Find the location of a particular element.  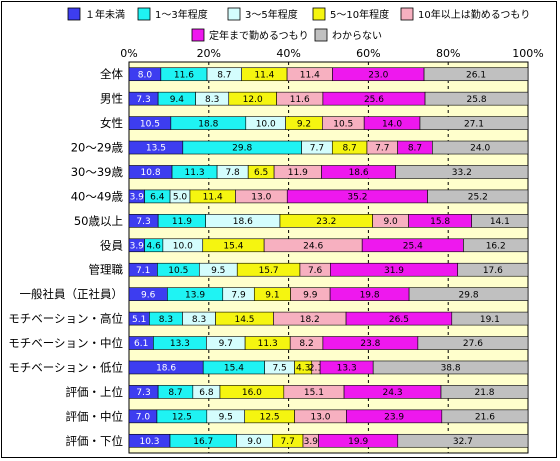

data-label: 9.7 is located at coordinates (226, 344).